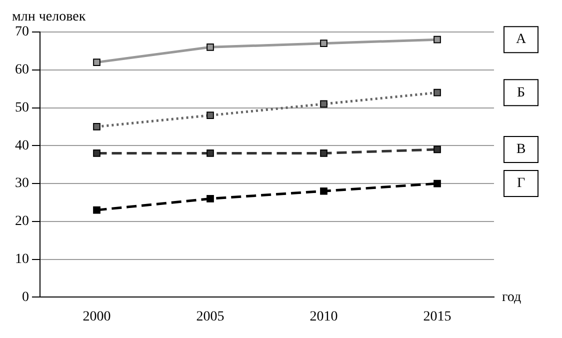 The width and height of the screenshot is (562, 338). What do you see at coordinates (22, 259) in the screenshot?
I see `y-tick-label: 10` at bounding box center [22, 259].